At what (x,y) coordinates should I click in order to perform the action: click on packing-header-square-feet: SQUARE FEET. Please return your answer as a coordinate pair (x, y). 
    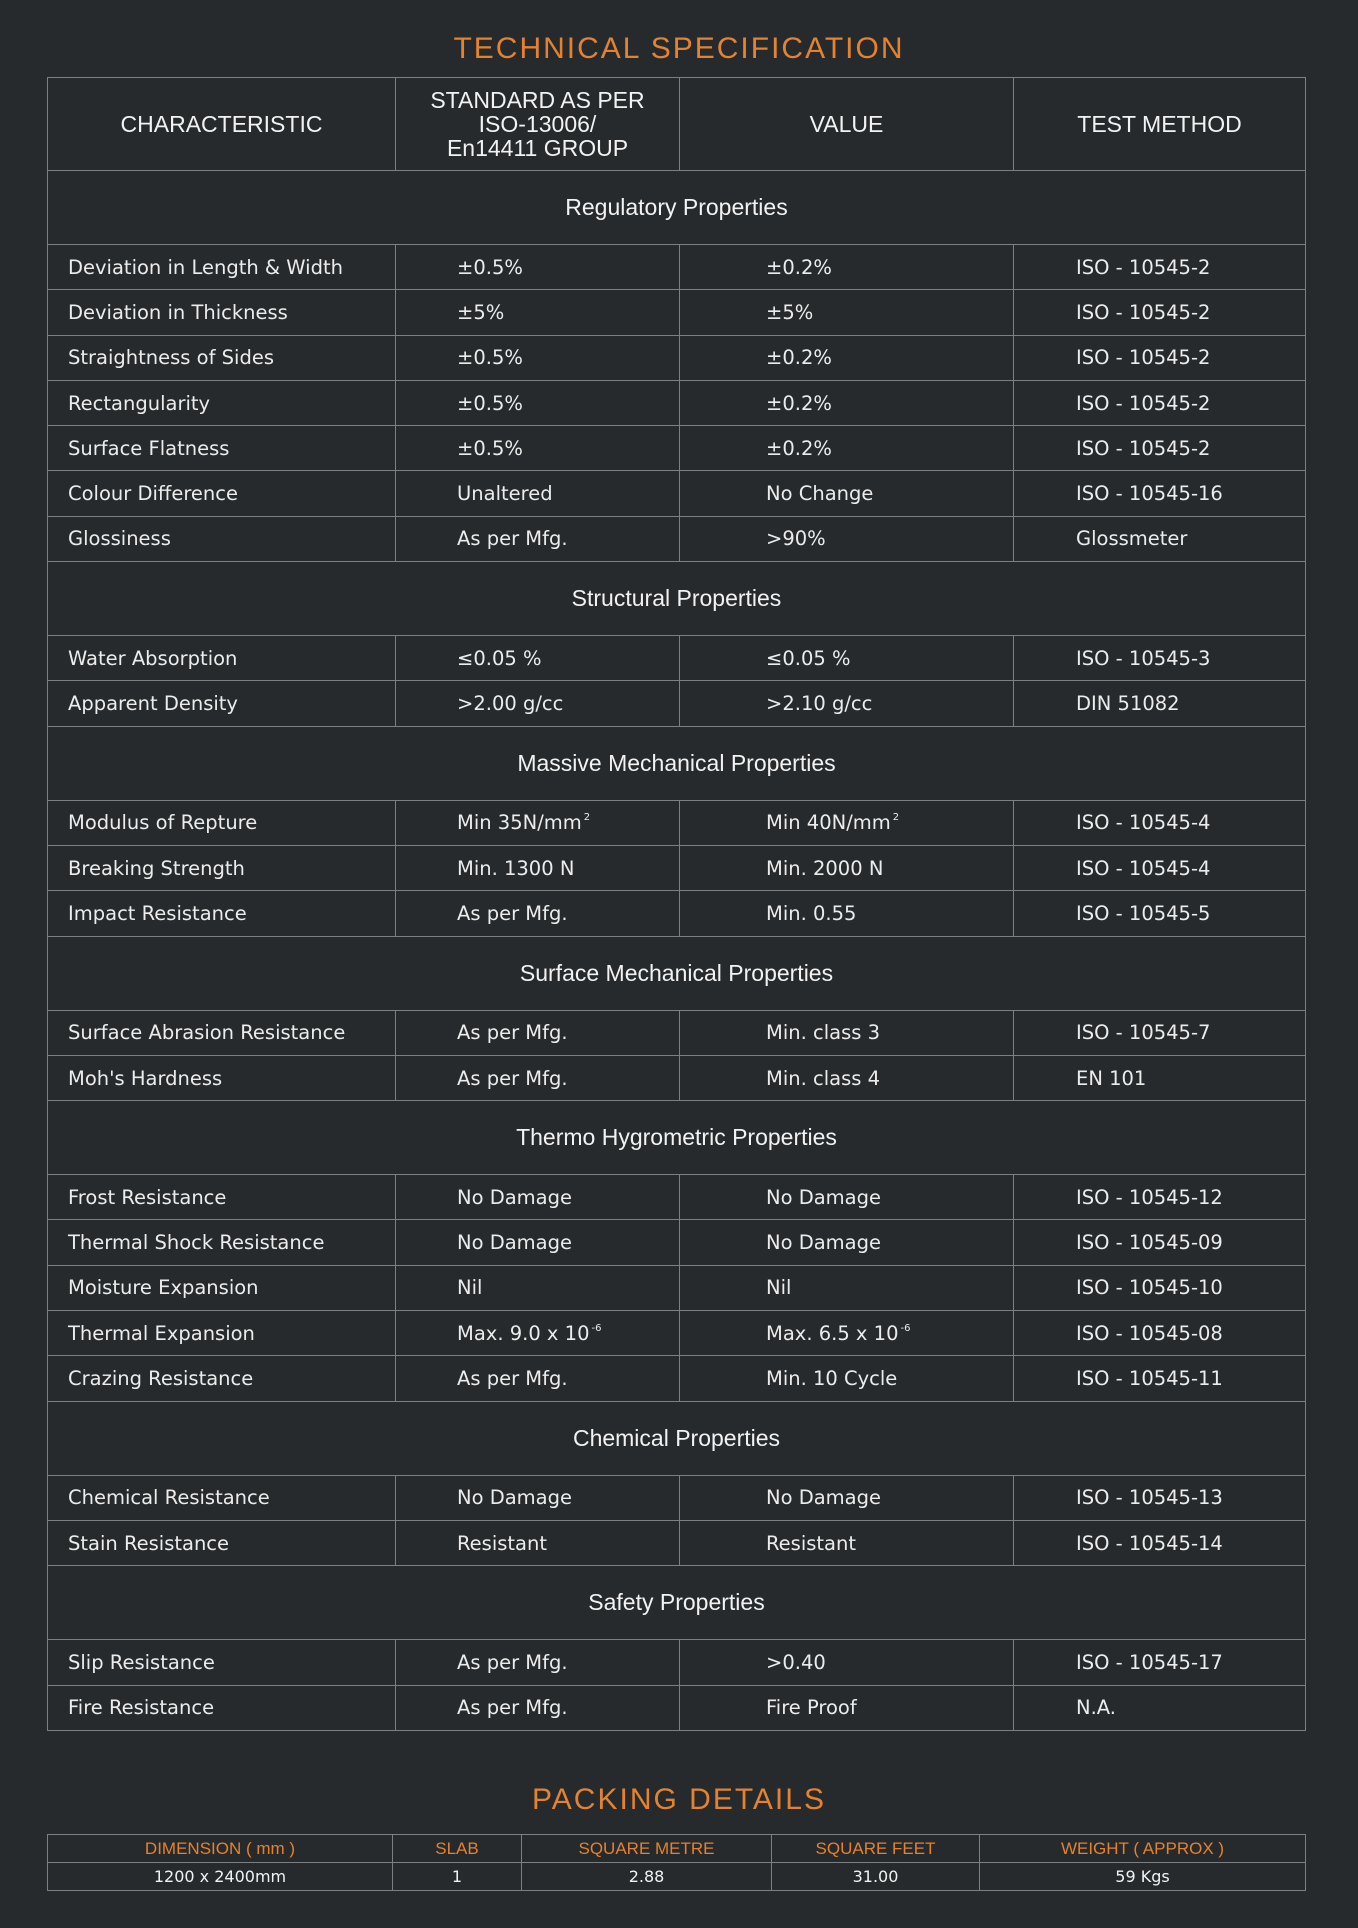
    Looking at the image, I should click on (875, 1848).